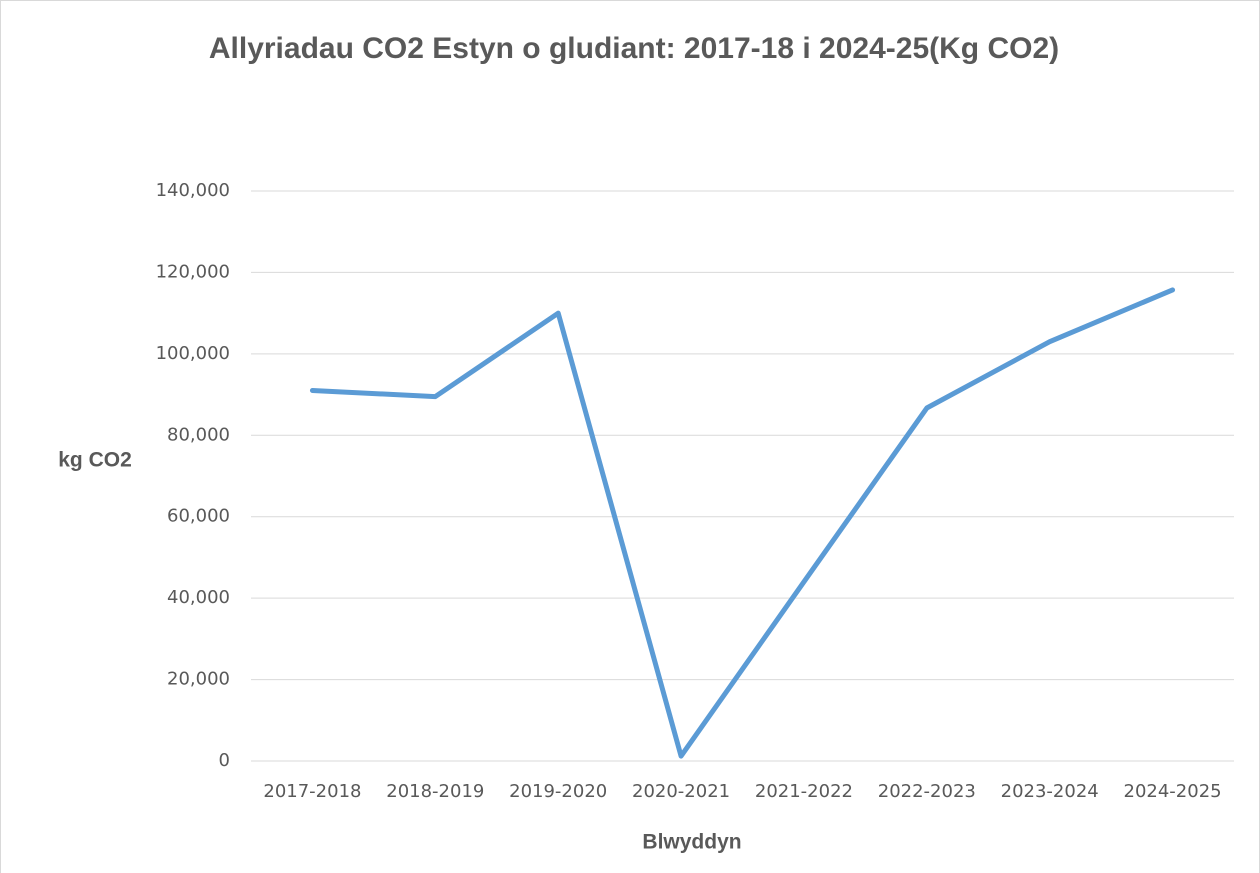 The image size is (1260, 873). I want to click on x-tick-label: 2022-2023, so click(927, 791).